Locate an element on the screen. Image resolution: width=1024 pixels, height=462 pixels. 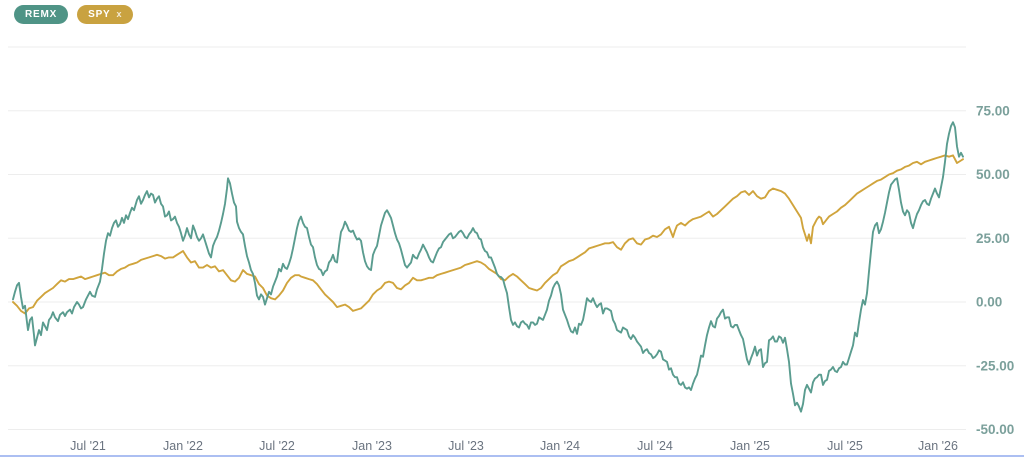
x-axis-label: Jan '25 is located at coordinates (750, 446).